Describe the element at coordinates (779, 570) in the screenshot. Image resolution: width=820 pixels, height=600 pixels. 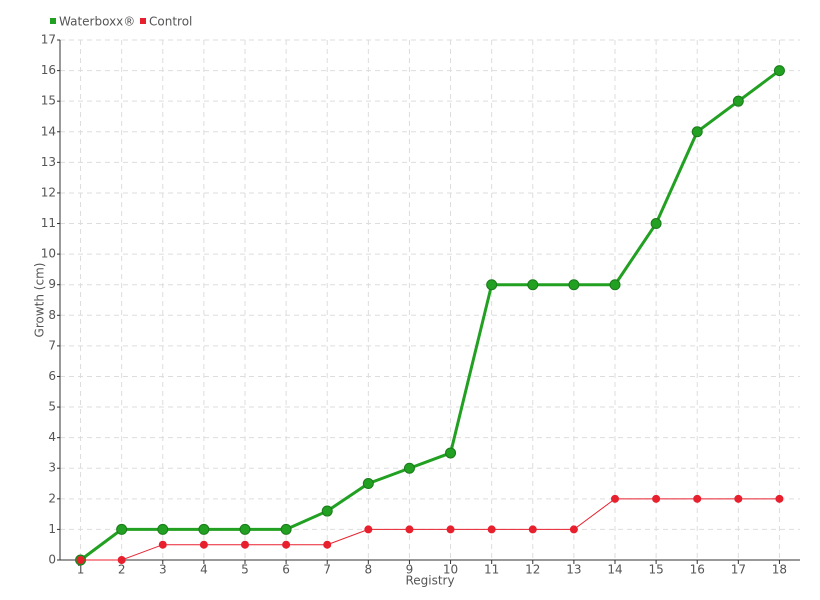
I see `x-tick-label: 18` at that location.